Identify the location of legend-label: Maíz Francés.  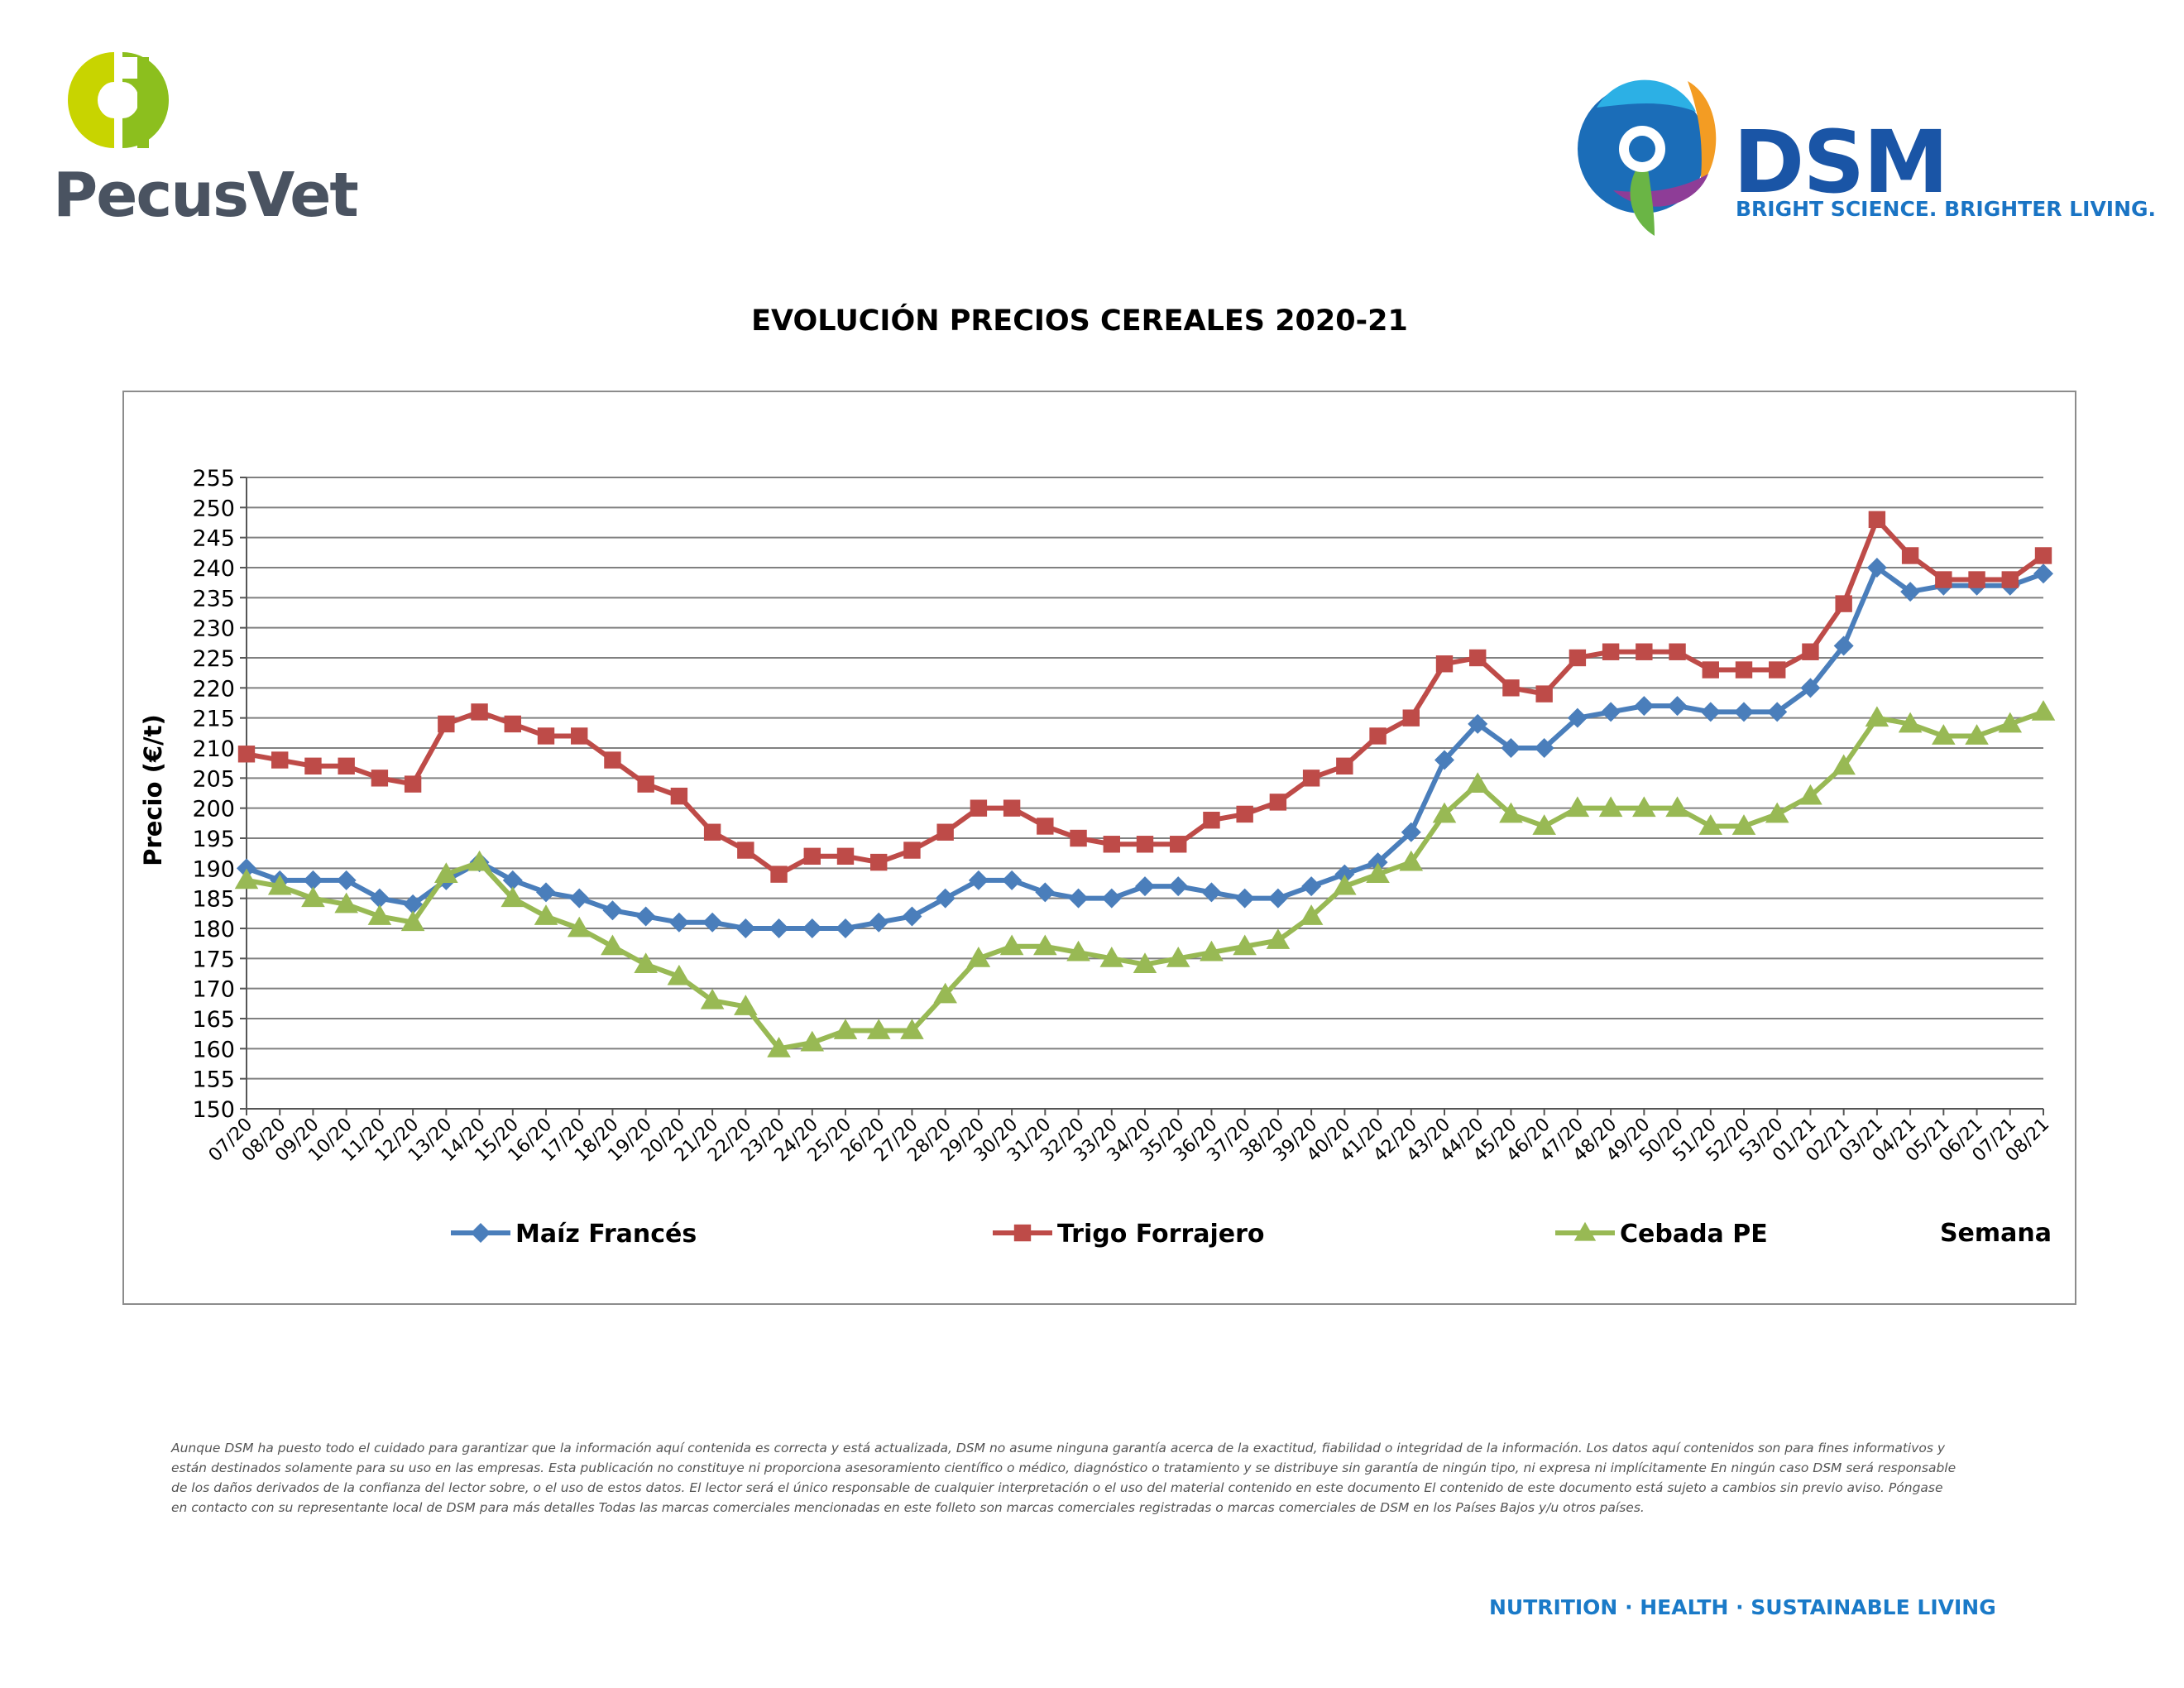
(606, 1234).